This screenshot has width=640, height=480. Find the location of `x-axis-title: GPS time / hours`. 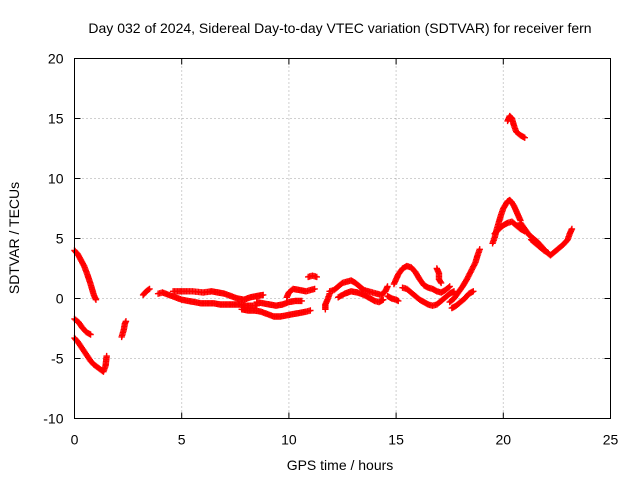

x-axis-title: GPS time / hours is located at coordinates (340, 465).